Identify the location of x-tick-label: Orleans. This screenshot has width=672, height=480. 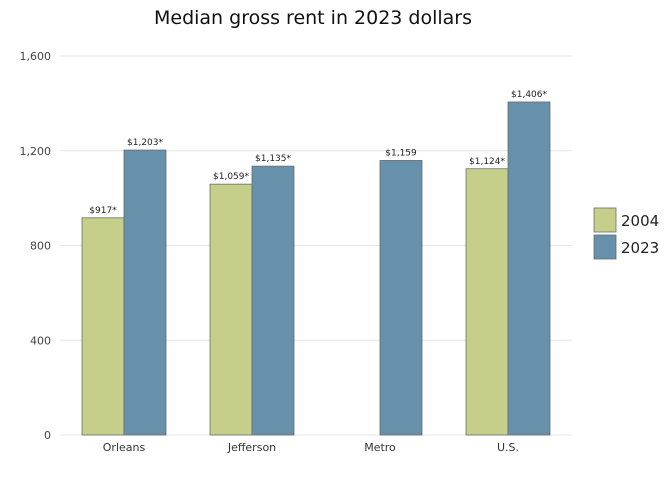
(124, 447).